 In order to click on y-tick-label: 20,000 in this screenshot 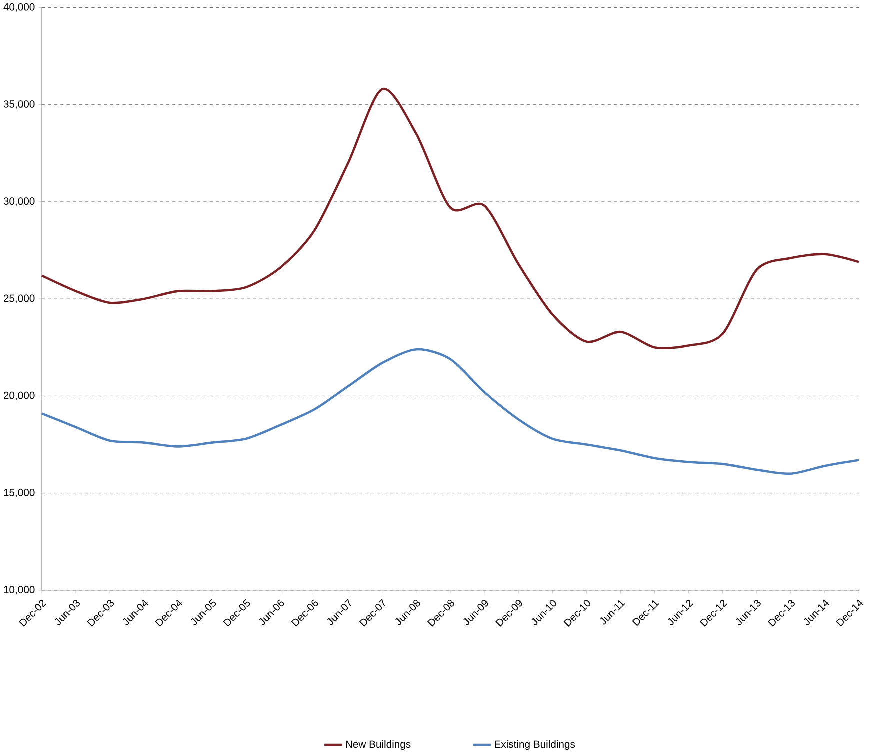, I will do `click(19, 396)`.